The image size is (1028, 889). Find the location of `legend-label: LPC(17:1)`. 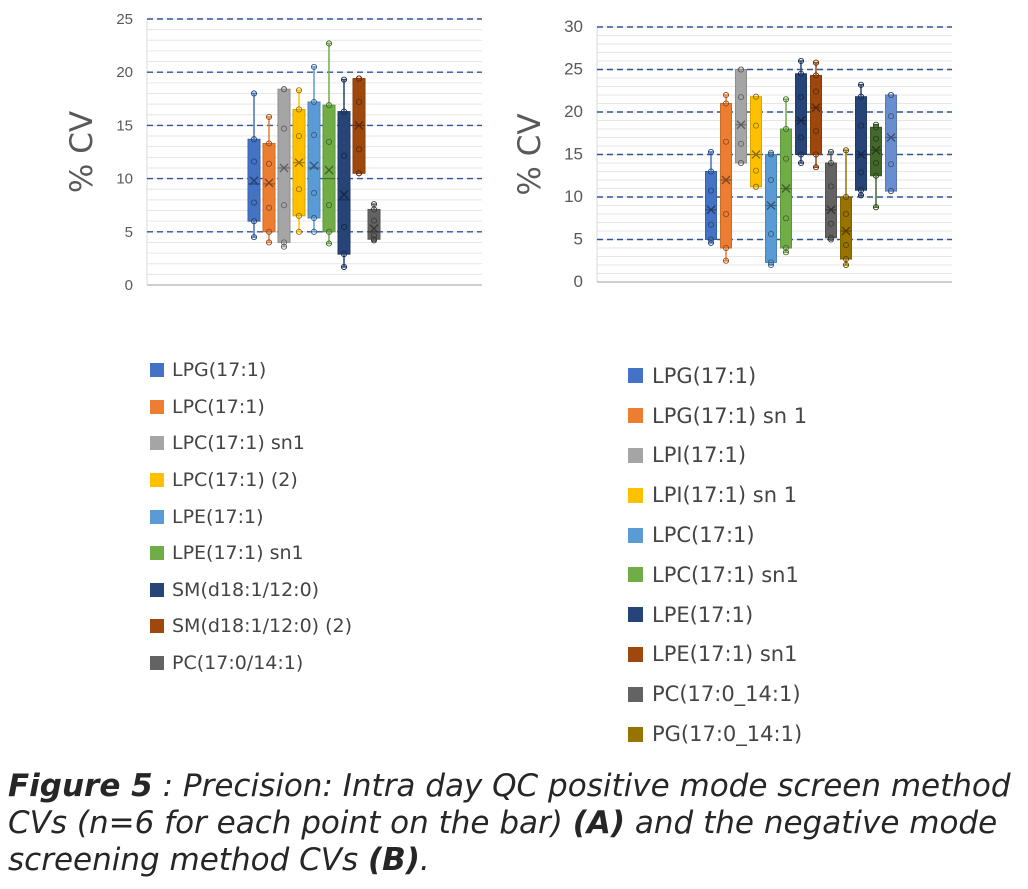

legend-label: LPC(17:1) is located at coordinates (218, 406).